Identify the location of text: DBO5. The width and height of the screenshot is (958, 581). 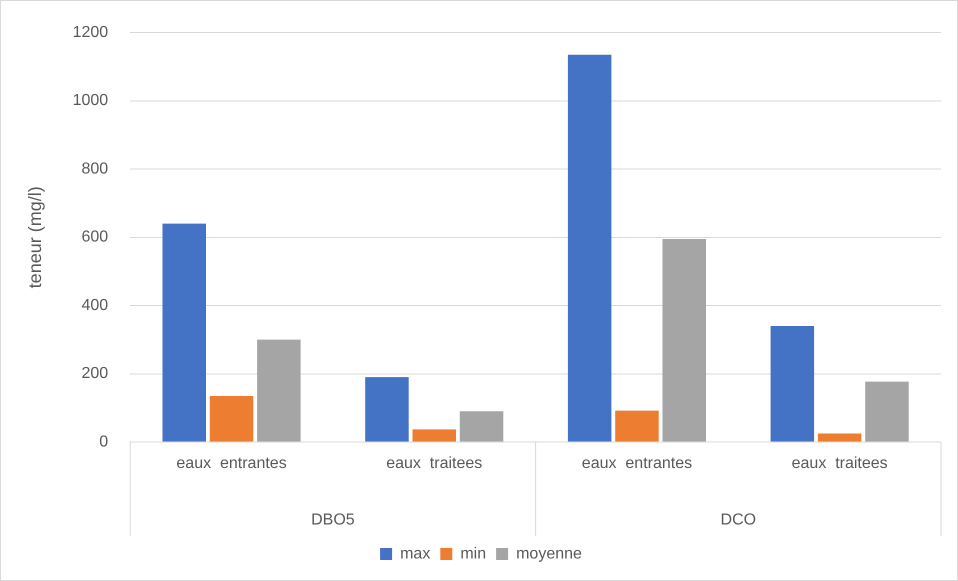
(333, 519).